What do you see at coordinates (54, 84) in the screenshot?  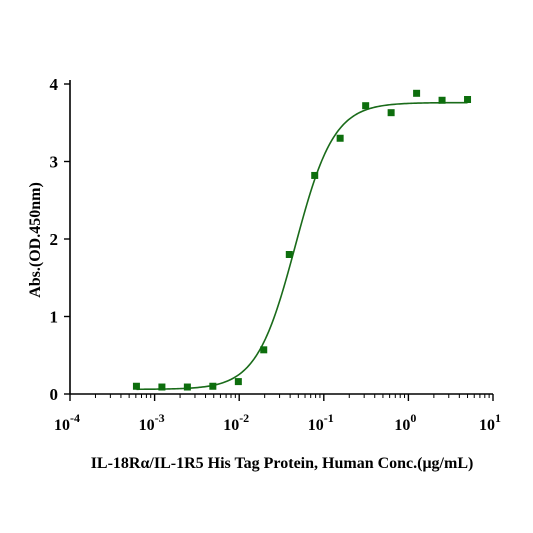 I see `y-tick-label: 4` at bounding box center [54, 84].